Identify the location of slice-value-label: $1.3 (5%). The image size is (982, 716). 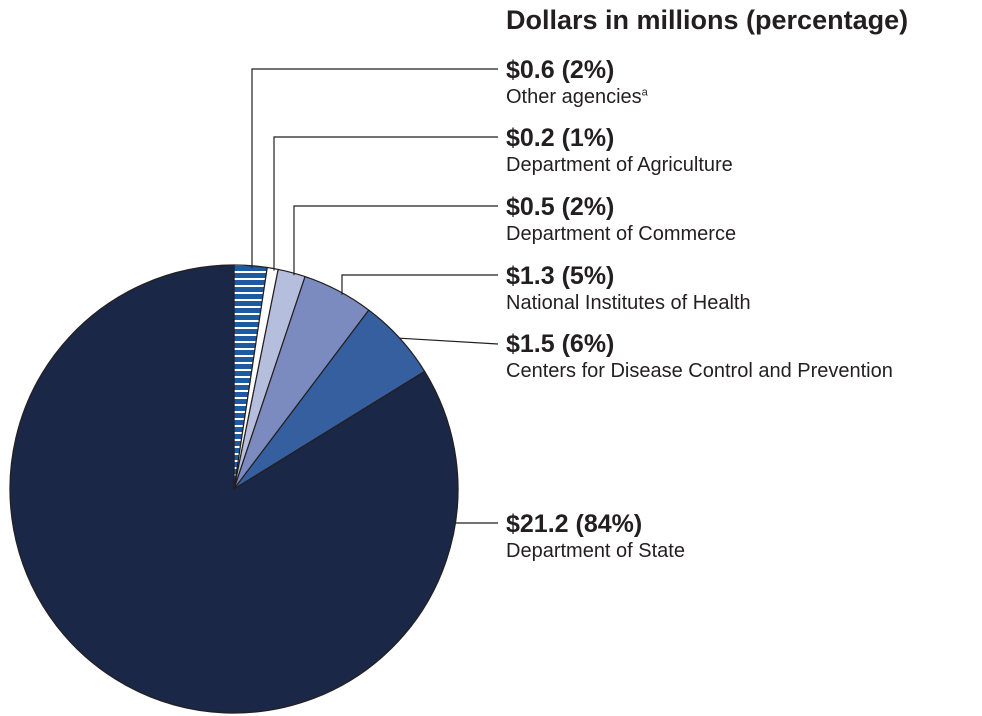
(560, 276).